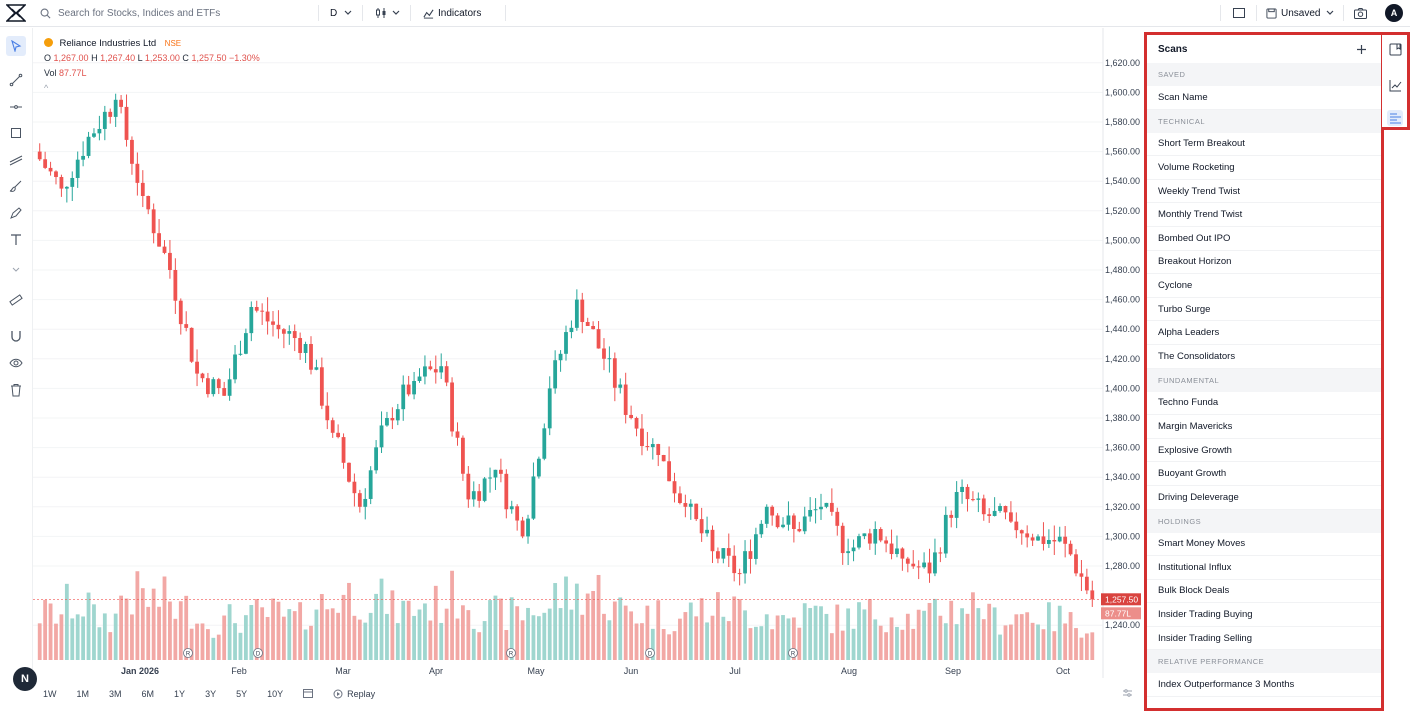  Describe the element at coordinates (1264, 639) in the screenshot. I see `scan-item: Insider Trading Selling` at that location.